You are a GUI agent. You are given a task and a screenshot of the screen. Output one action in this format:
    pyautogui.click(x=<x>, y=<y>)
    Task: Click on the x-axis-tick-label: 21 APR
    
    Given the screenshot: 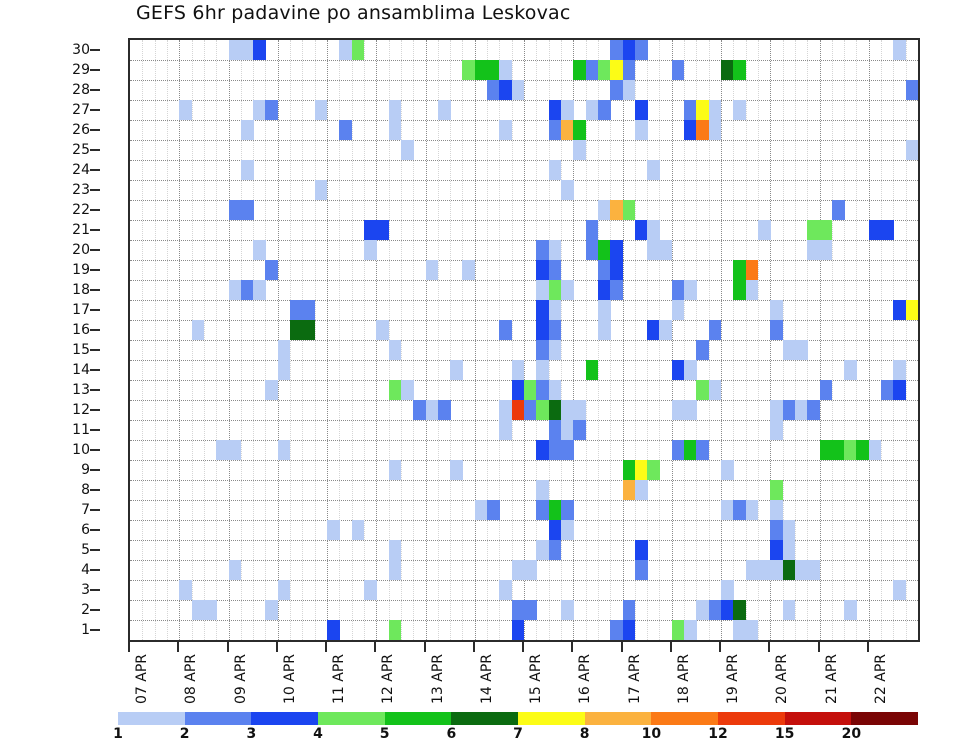 What is the action you would take?
    pyautogui.click(x=831, y=679)
    